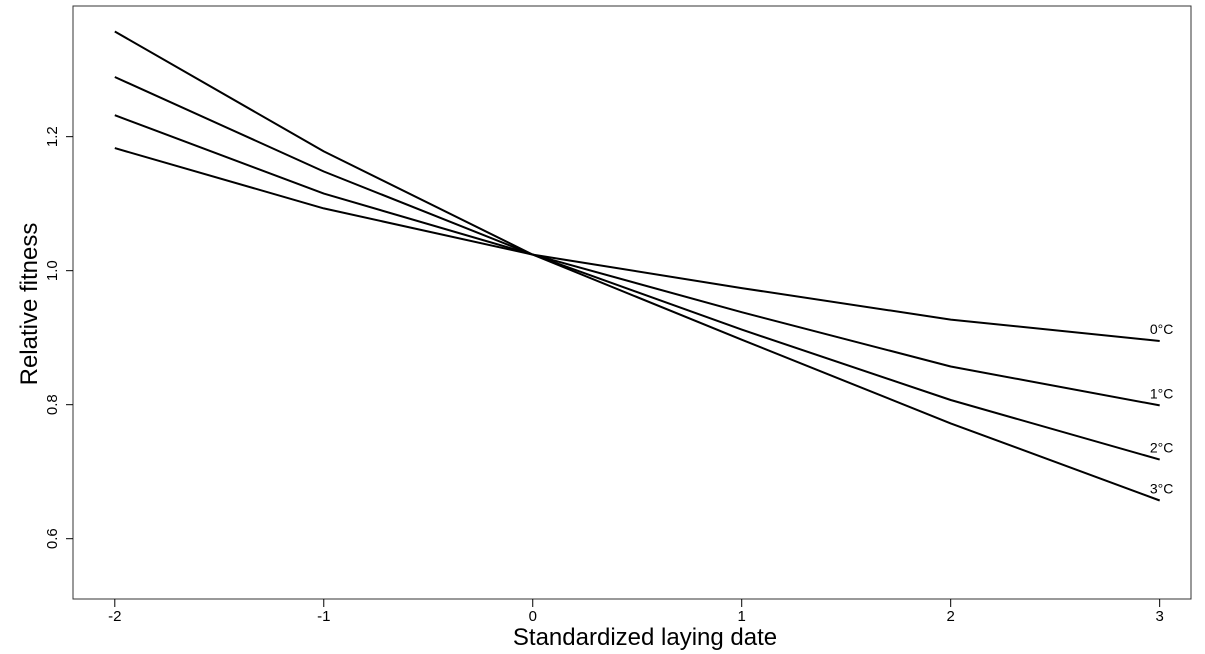 The width and height of the screenshot is (1205, 654). What do you see at coordinates (1162, 329) in the screenshot?
I see `series-label-0: 0°C` at bounding box center [1162, 329].